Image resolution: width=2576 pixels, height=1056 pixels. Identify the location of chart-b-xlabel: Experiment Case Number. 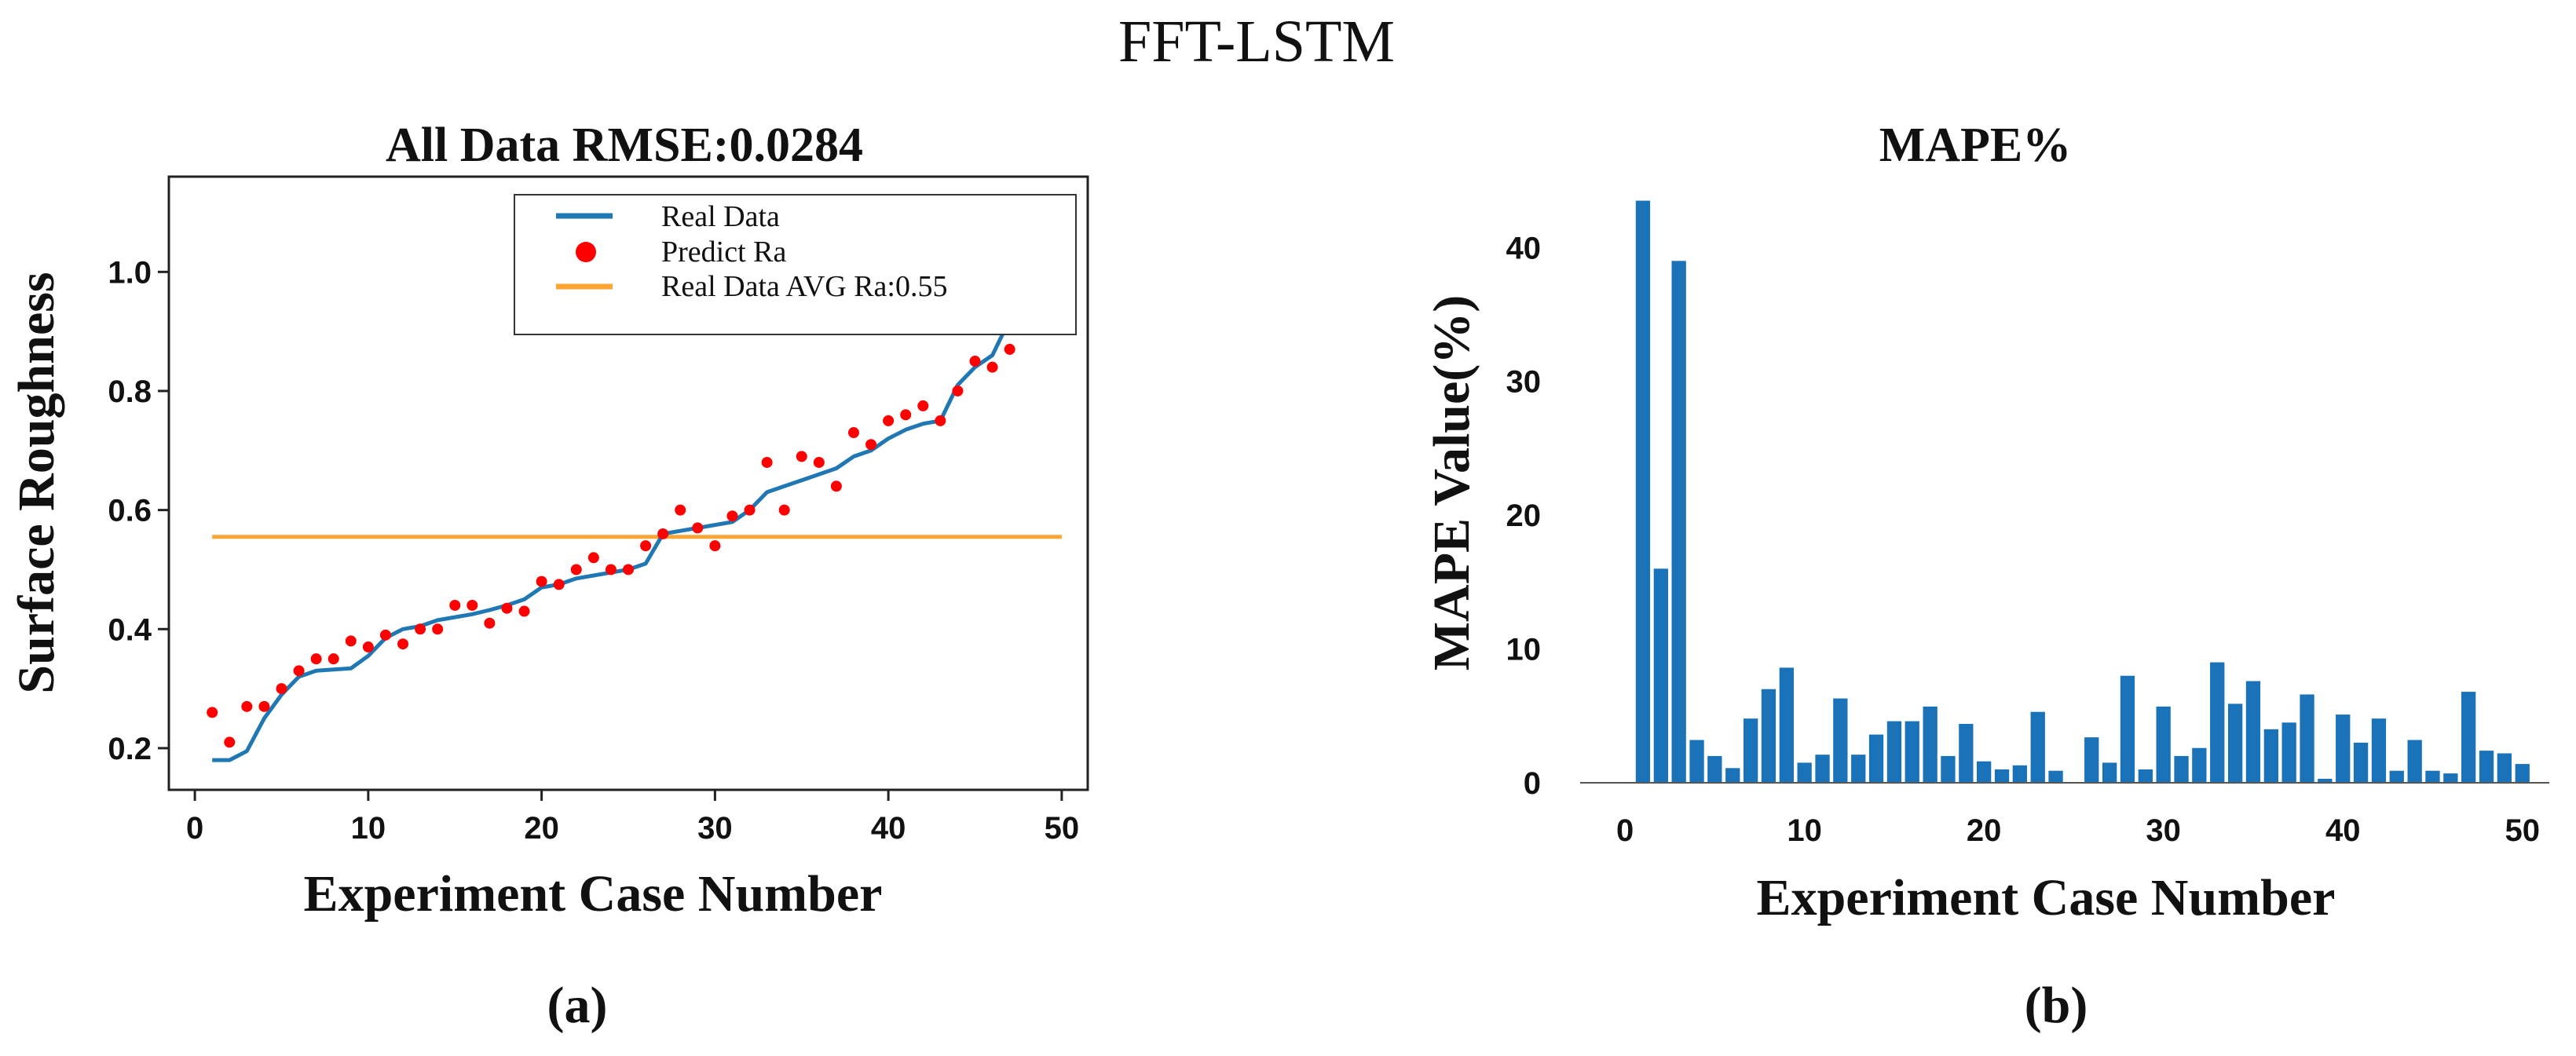
(2047, 897).